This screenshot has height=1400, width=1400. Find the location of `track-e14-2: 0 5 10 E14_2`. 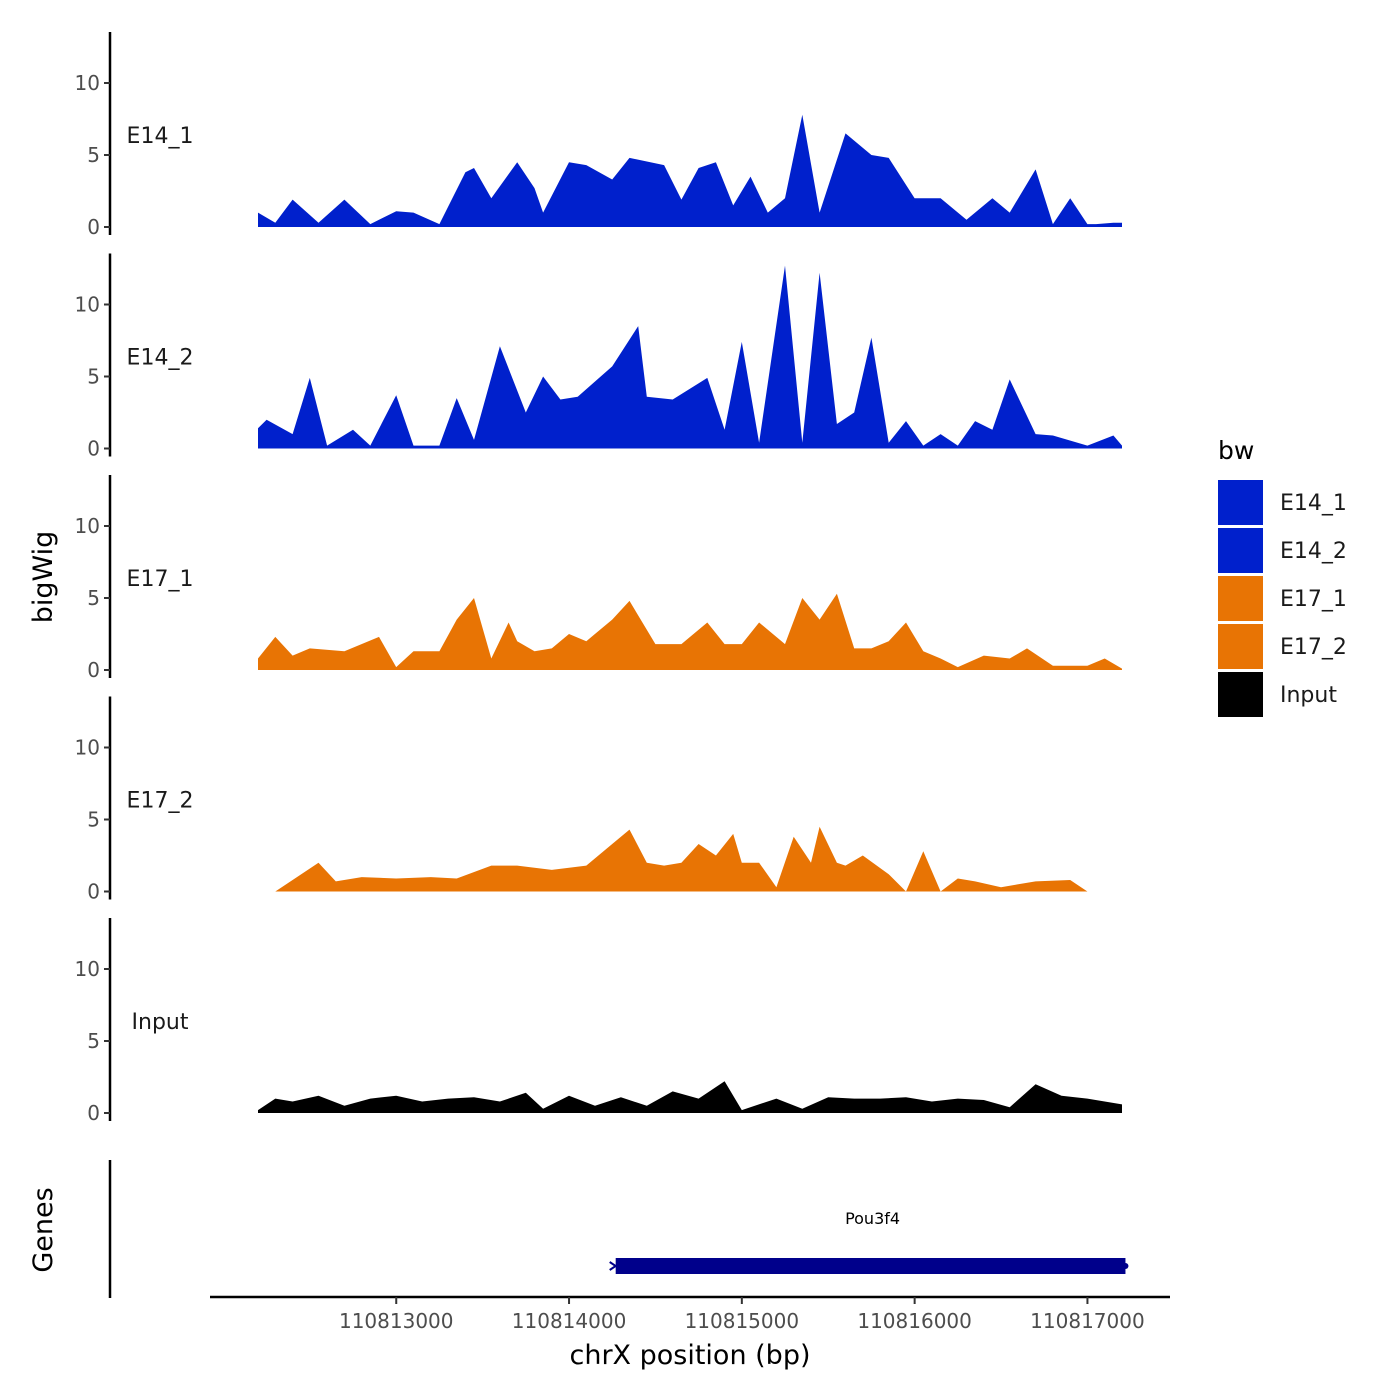

track-e14-2: 0 5 10 E14_2 is located at coordinates (598, 357).